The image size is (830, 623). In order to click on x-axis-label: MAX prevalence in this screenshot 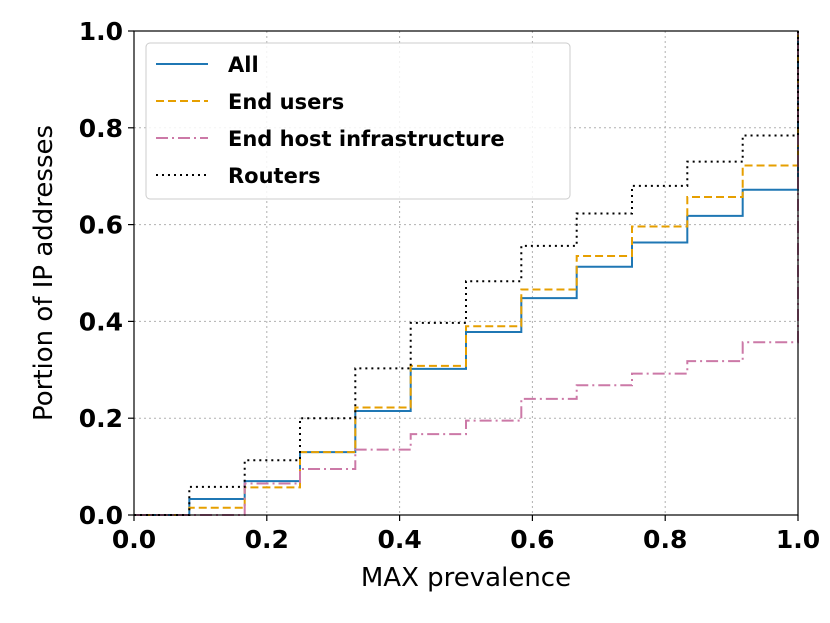, I will do `click(466, 578)`.